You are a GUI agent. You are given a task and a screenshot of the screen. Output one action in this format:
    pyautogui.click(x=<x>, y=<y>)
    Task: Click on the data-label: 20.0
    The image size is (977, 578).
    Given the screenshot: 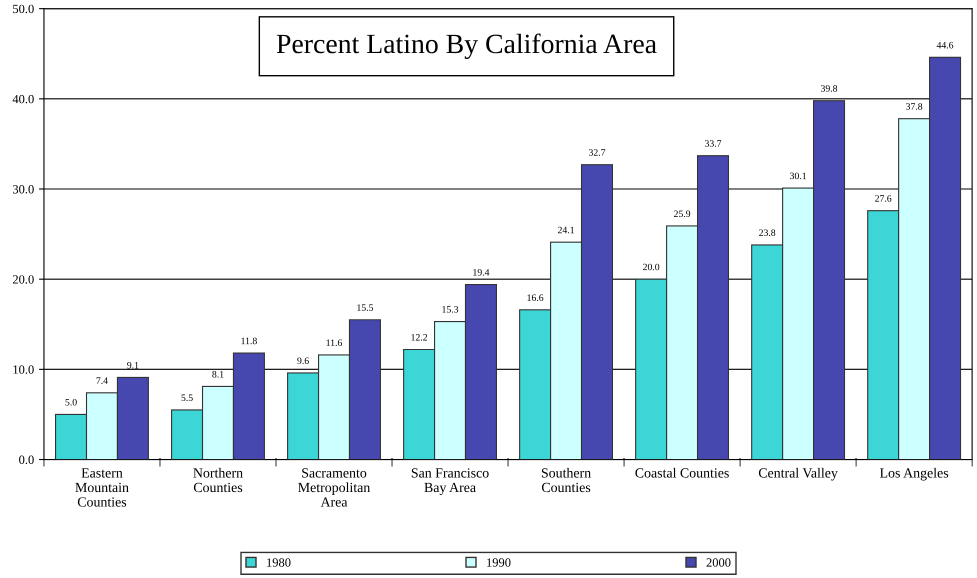 What is the action you would take?
    pyautogui.click(x=651, y=267)
    